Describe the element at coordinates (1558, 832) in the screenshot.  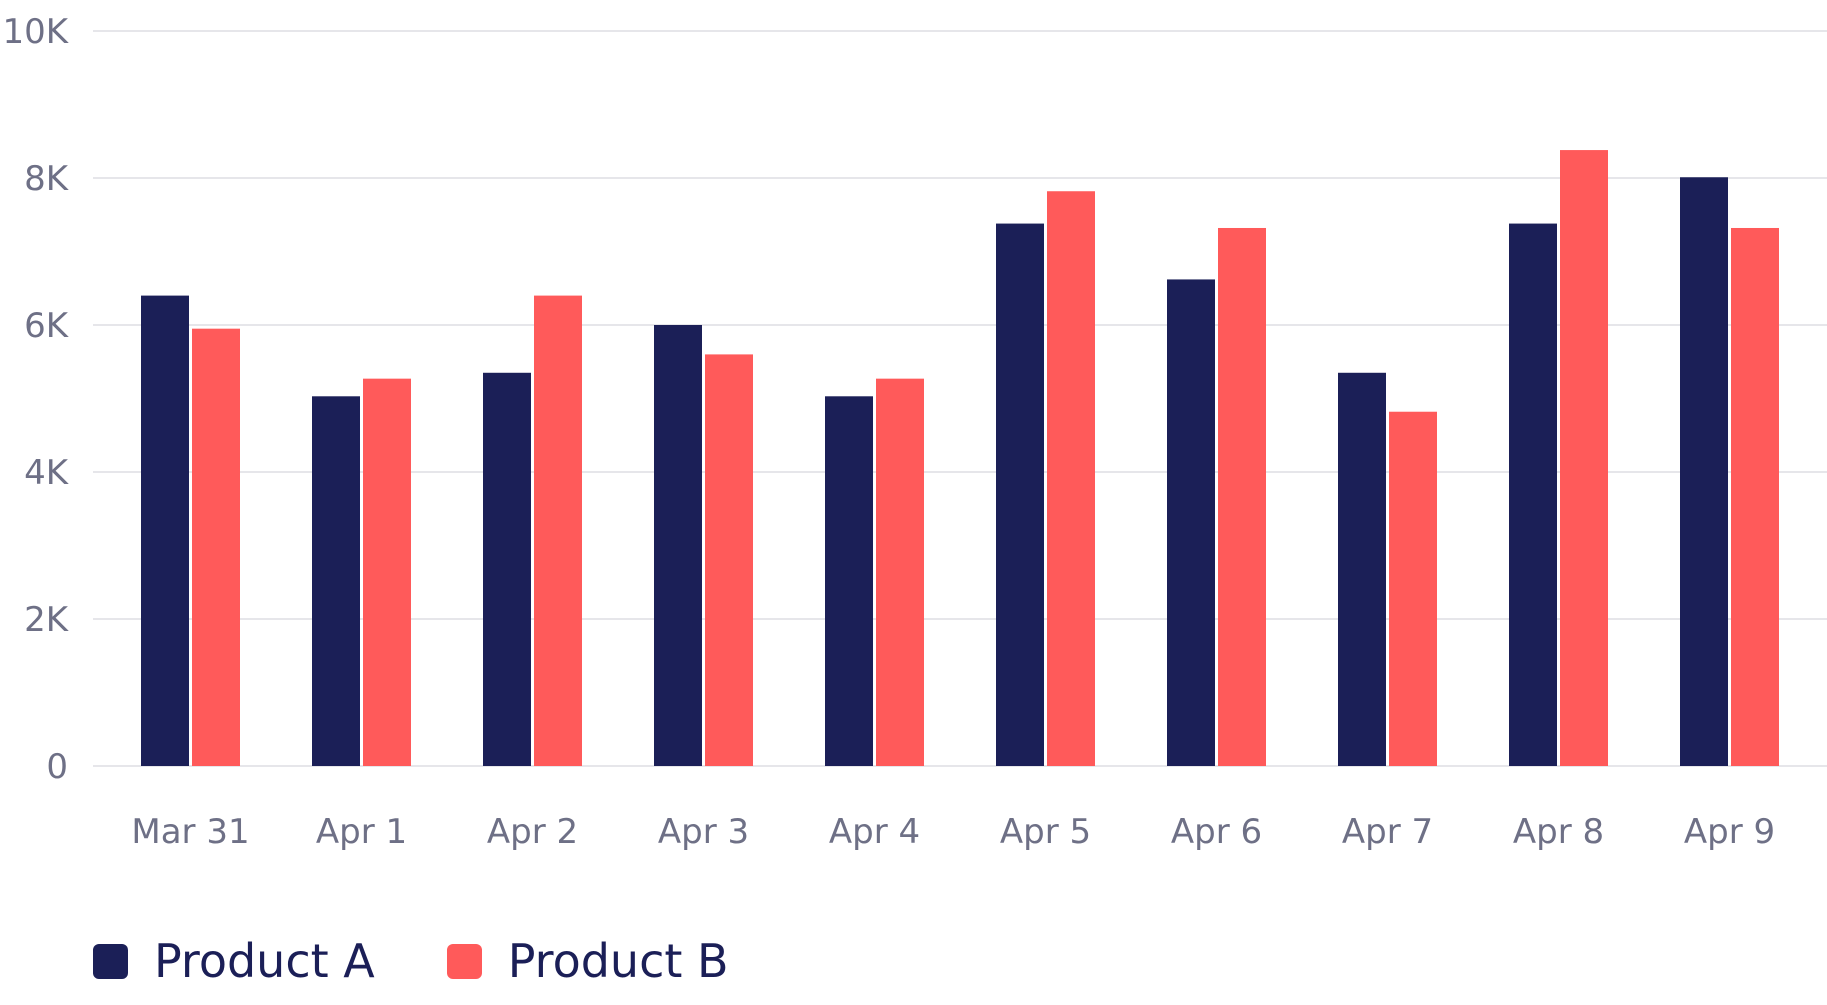
I see `x-tick-label: Apr 8` at that location.